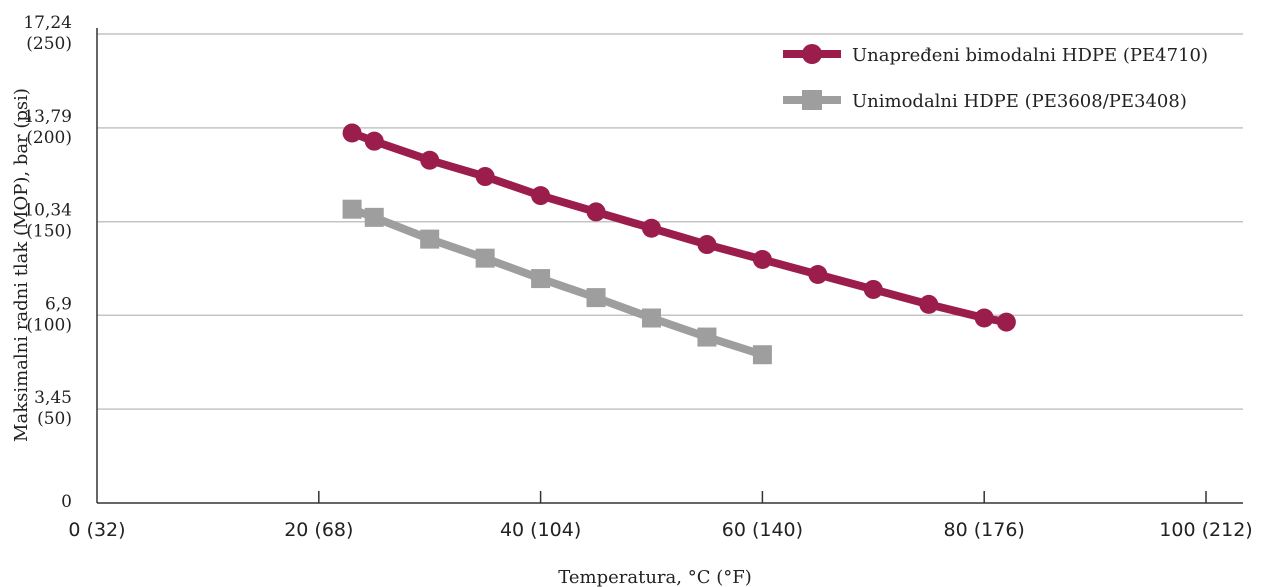  Describe the element at coordinates (540, 530) in the screenshot. I see `x-tick-label: 40 (104)` at that location.